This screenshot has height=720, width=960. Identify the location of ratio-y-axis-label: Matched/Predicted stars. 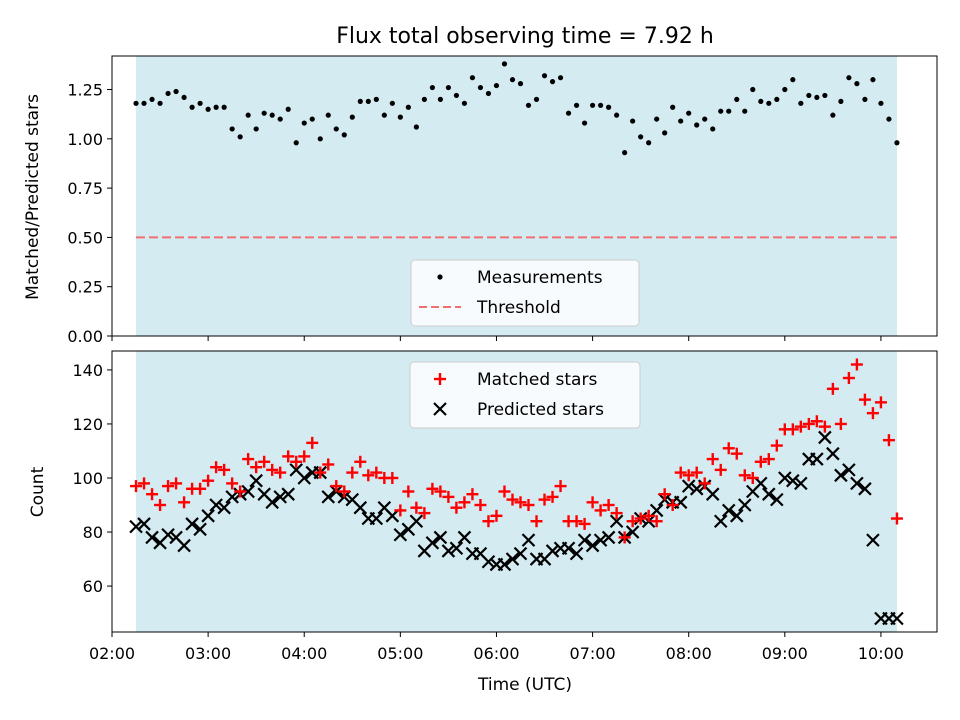
(33, 197).